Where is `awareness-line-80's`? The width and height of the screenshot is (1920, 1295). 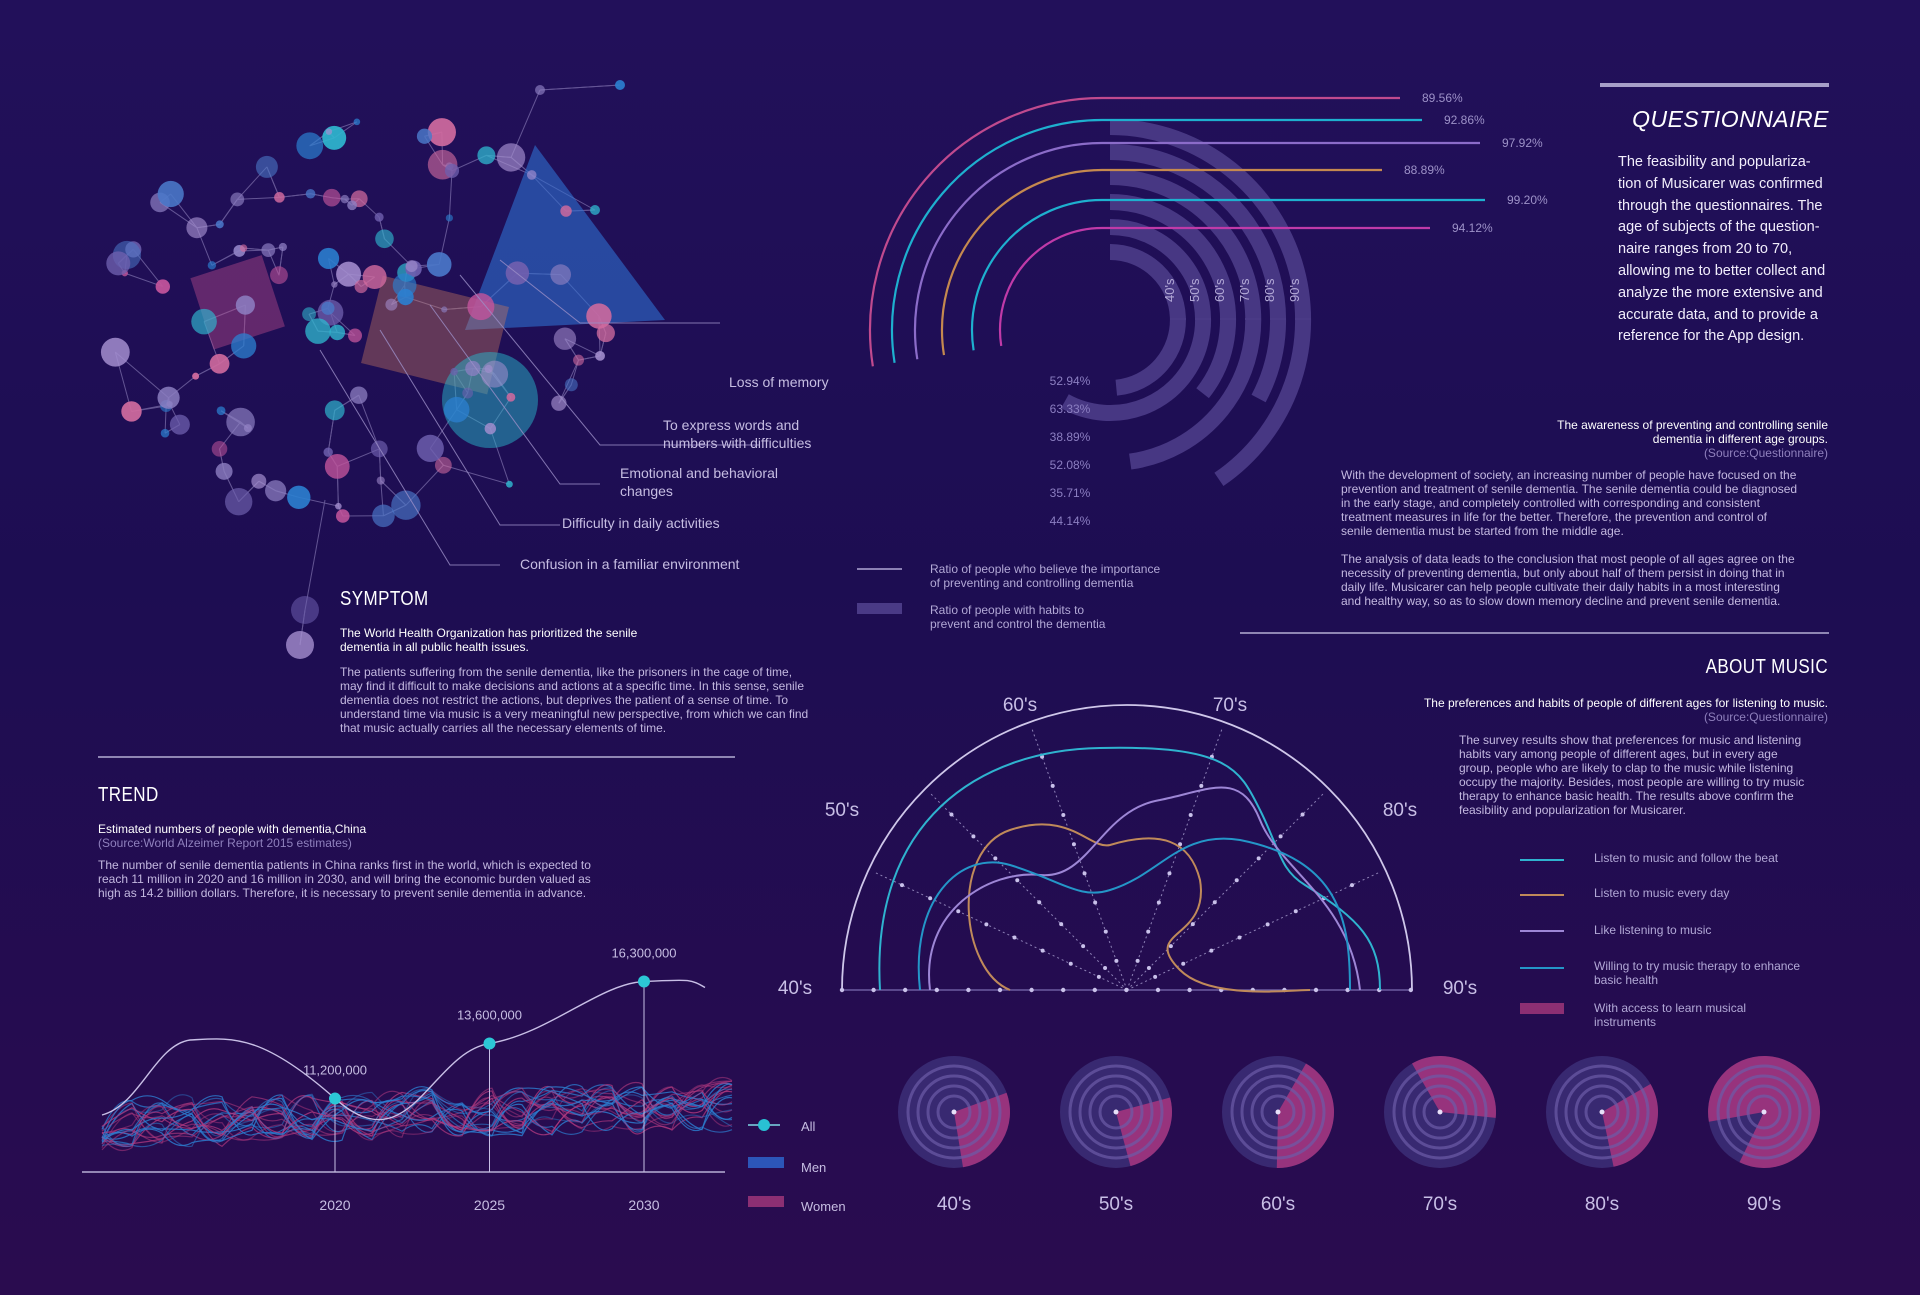
awareness-line-80's is located at coordinates (1227, 274).